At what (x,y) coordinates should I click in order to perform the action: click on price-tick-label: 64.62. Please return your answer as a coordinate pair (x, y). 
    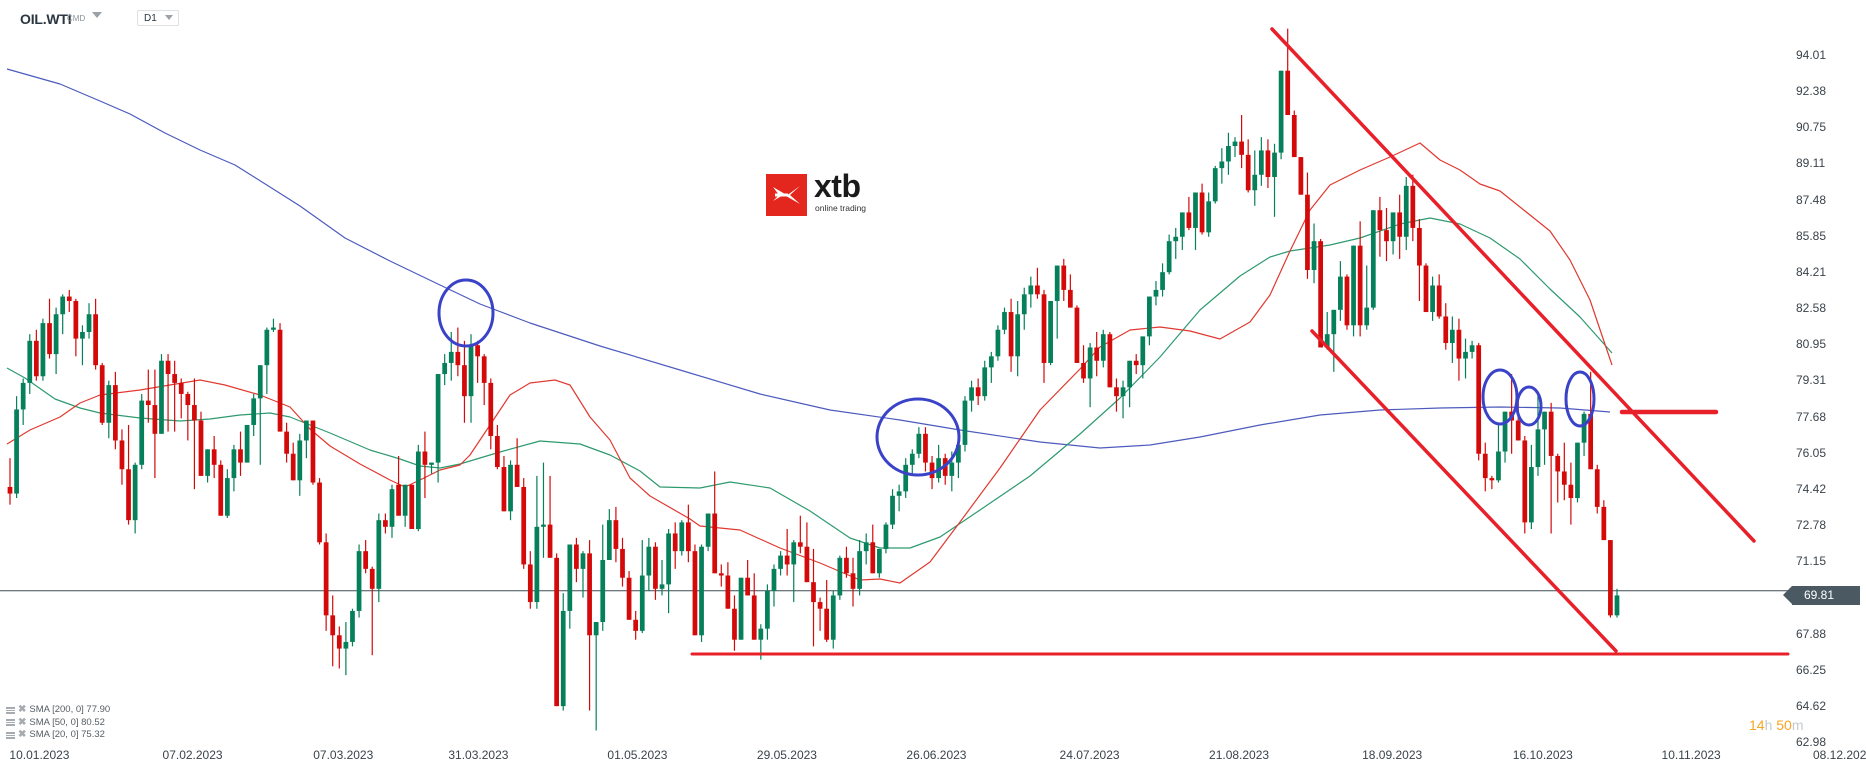
    Looking at the image, I should click on (1811, 705).